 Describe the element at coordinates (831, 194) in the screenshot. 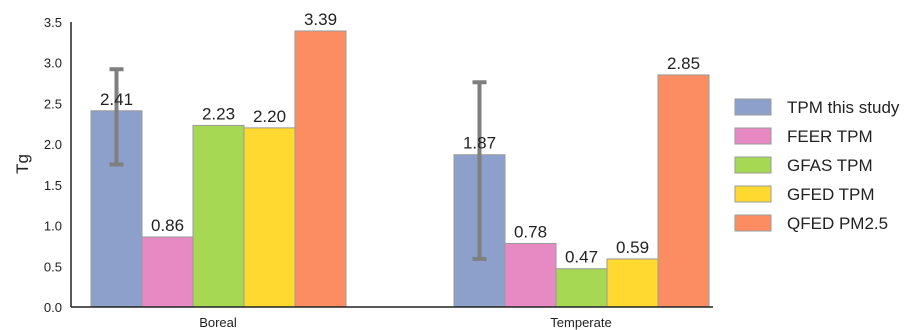

I see `legend-label: GFED TPM` at that location.